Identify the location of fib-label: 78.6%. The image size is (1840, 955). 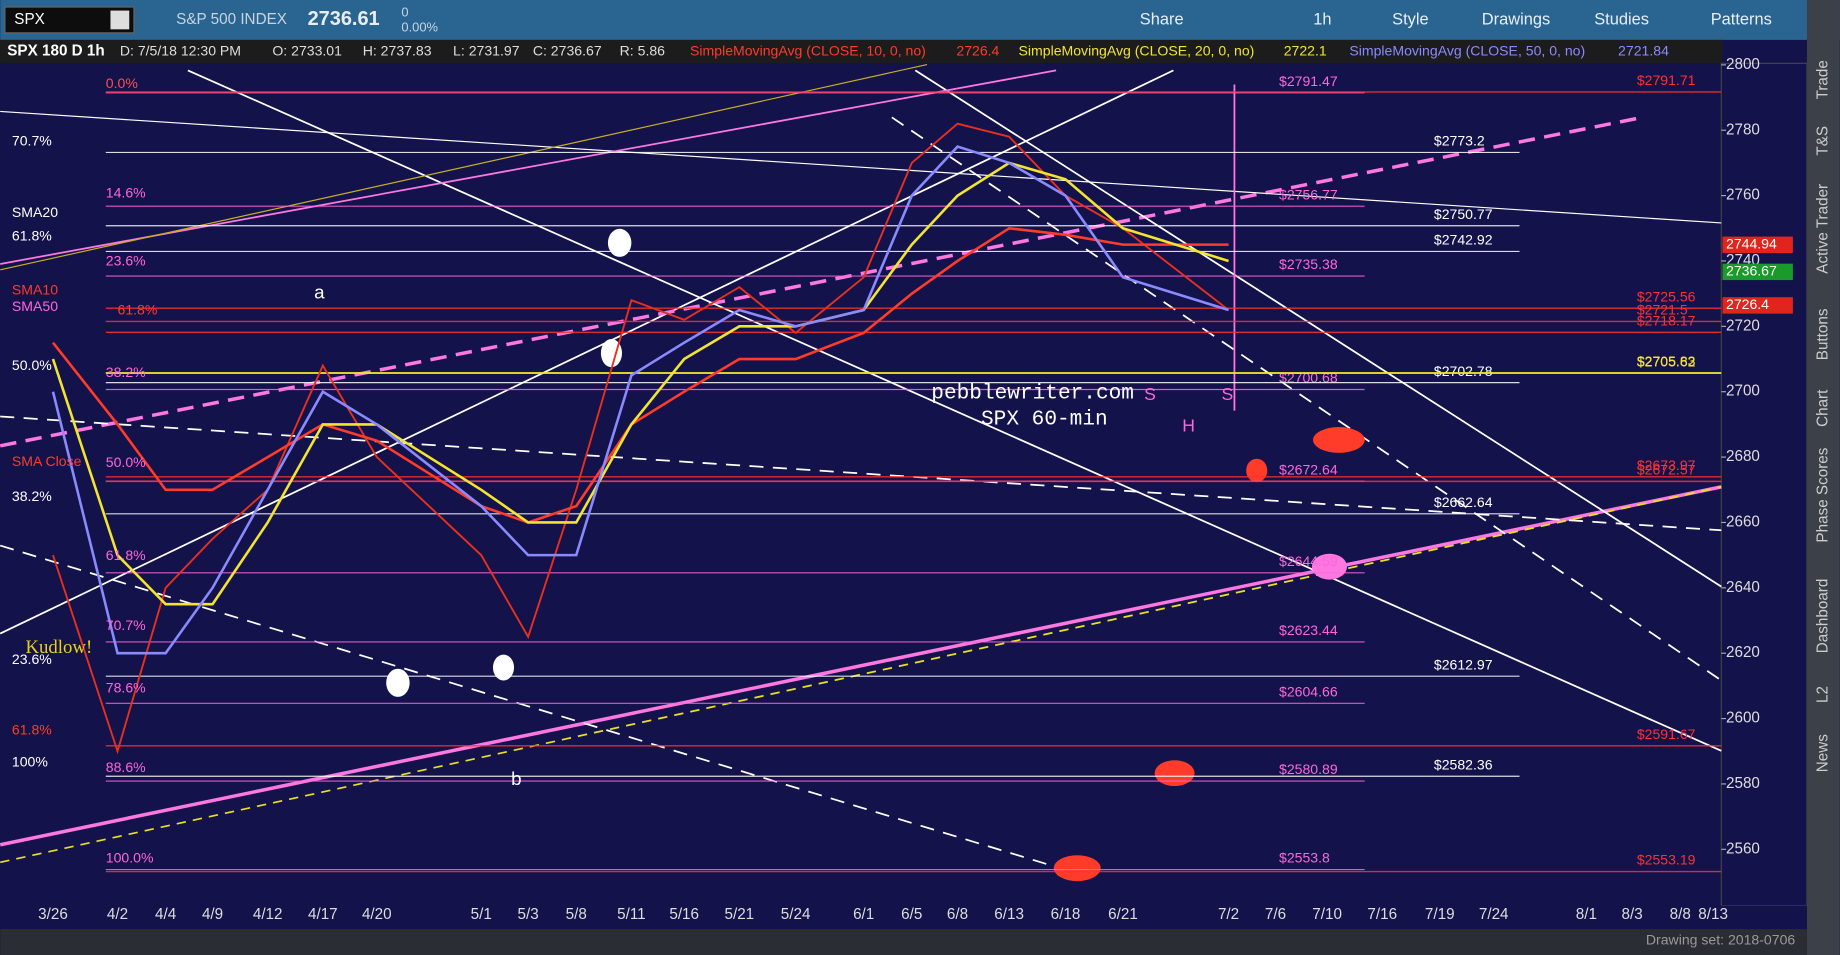
(126, 687).